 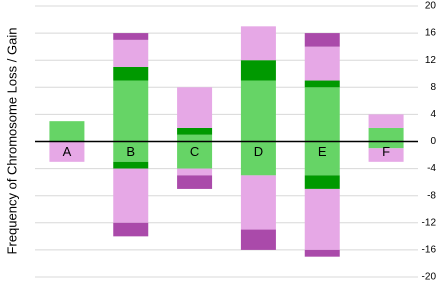 What do you see at coordinates (322, 151) in the screenshot?
I see `category-label: E` at bounding box center [322, 151].